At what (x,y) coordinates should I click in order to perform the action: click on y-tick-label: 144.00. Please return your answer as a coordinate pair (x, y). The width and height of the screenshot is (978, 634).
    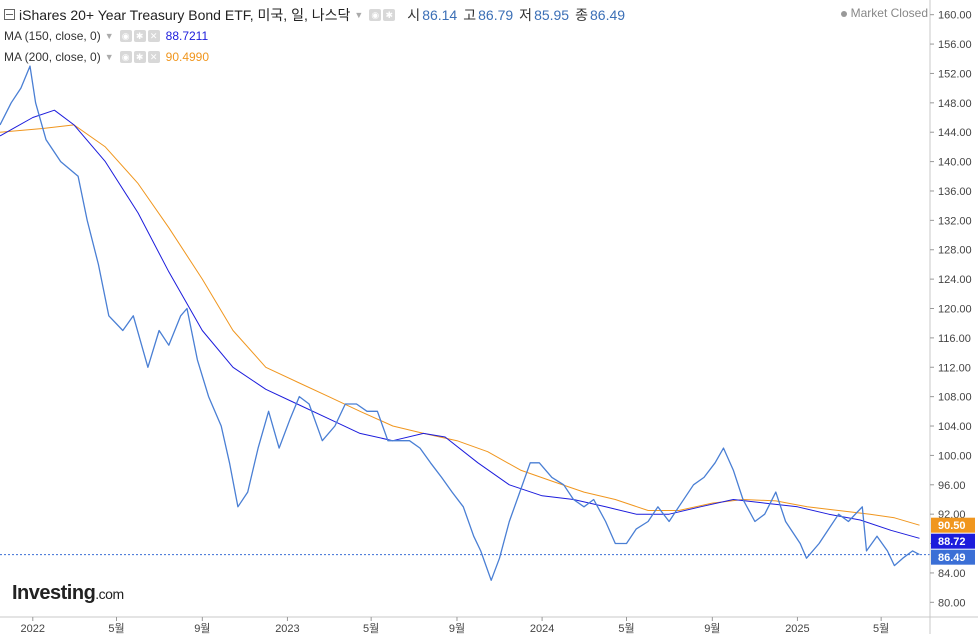
    Looking at the image, I should click on (955, 133).